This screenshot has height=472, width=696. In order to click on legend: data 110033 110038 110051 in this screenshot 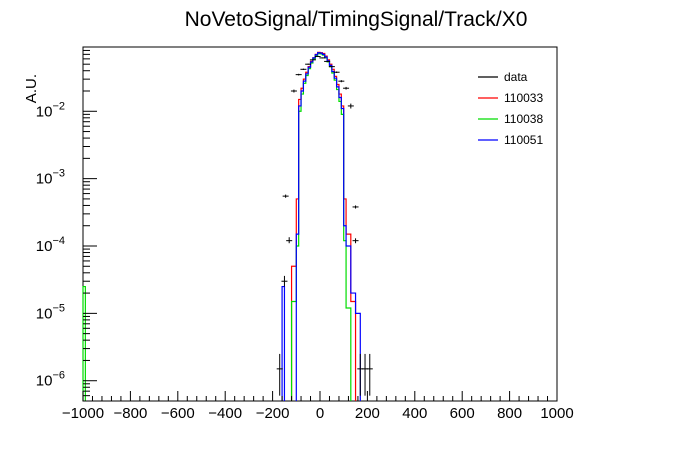, I will do `click(510, 108)`.